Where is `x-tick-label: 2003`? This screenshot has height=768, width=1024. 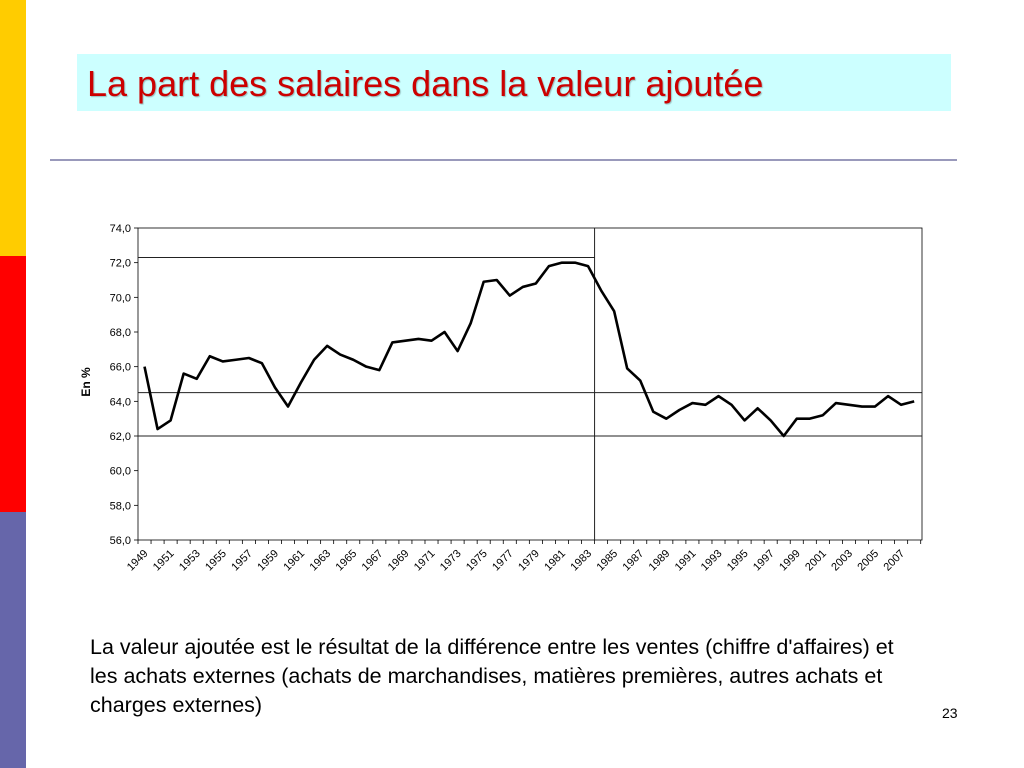
x-tick-label: 2003 is located at coordinates (842, 561).